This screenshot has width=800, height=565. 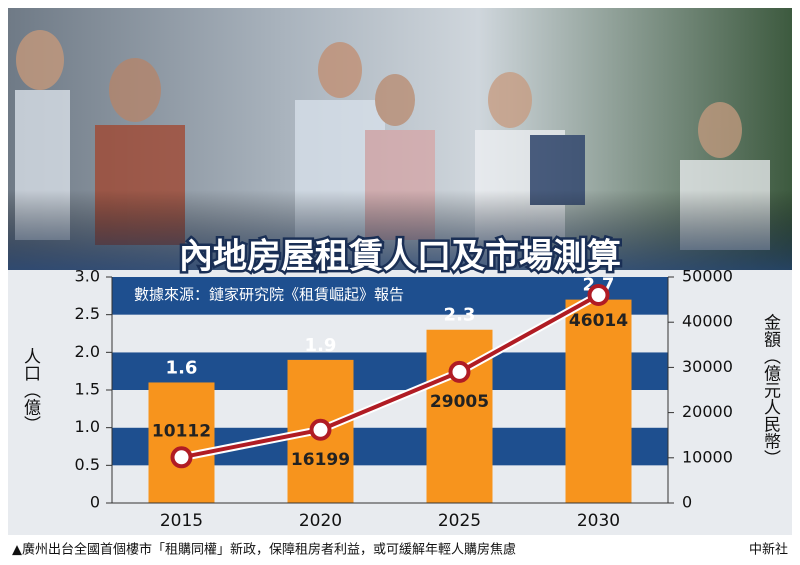 I want to click on x-tick-label: 2030, so click(x=598, y=521).